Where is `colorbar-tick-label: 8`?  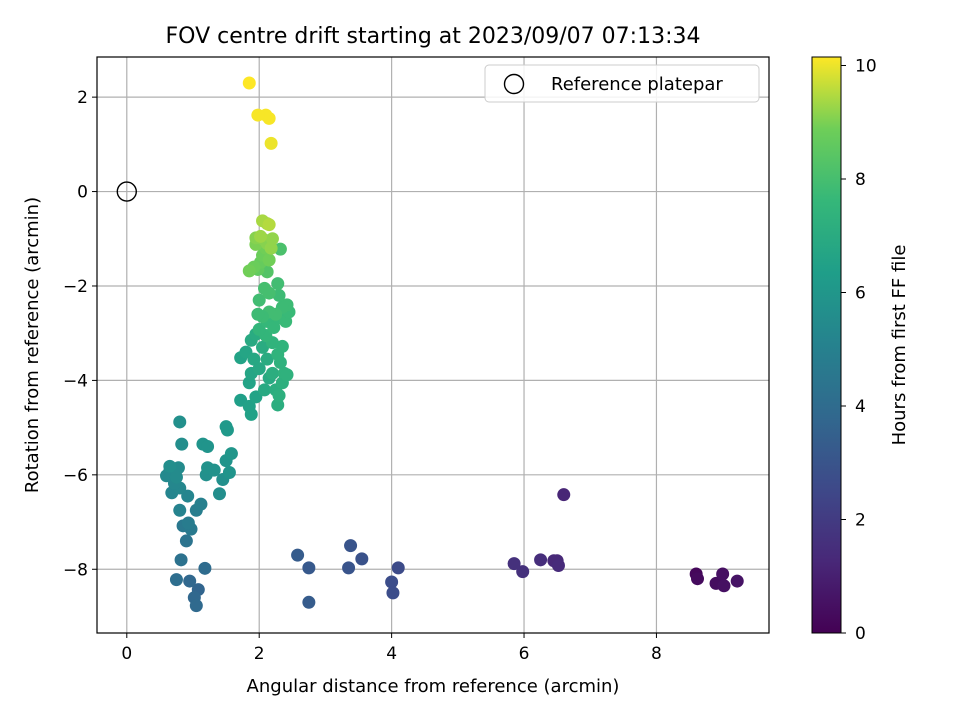
colorbar-tick-label: 8 is located at coordinates (860, 180).